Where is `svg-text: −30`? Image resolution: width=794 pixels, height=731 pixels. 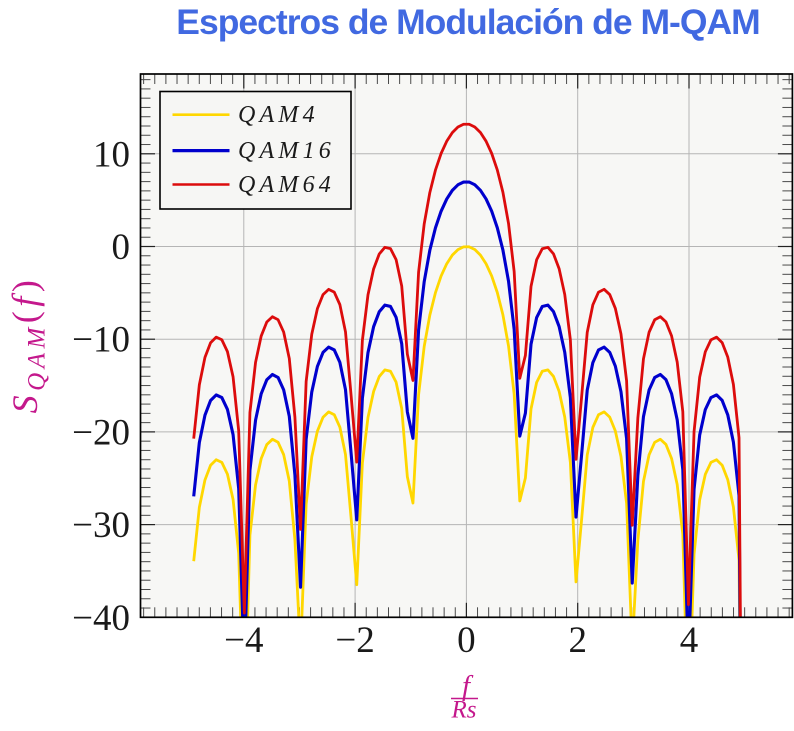
svg-text: −30 is located at coordinates (101, 525).